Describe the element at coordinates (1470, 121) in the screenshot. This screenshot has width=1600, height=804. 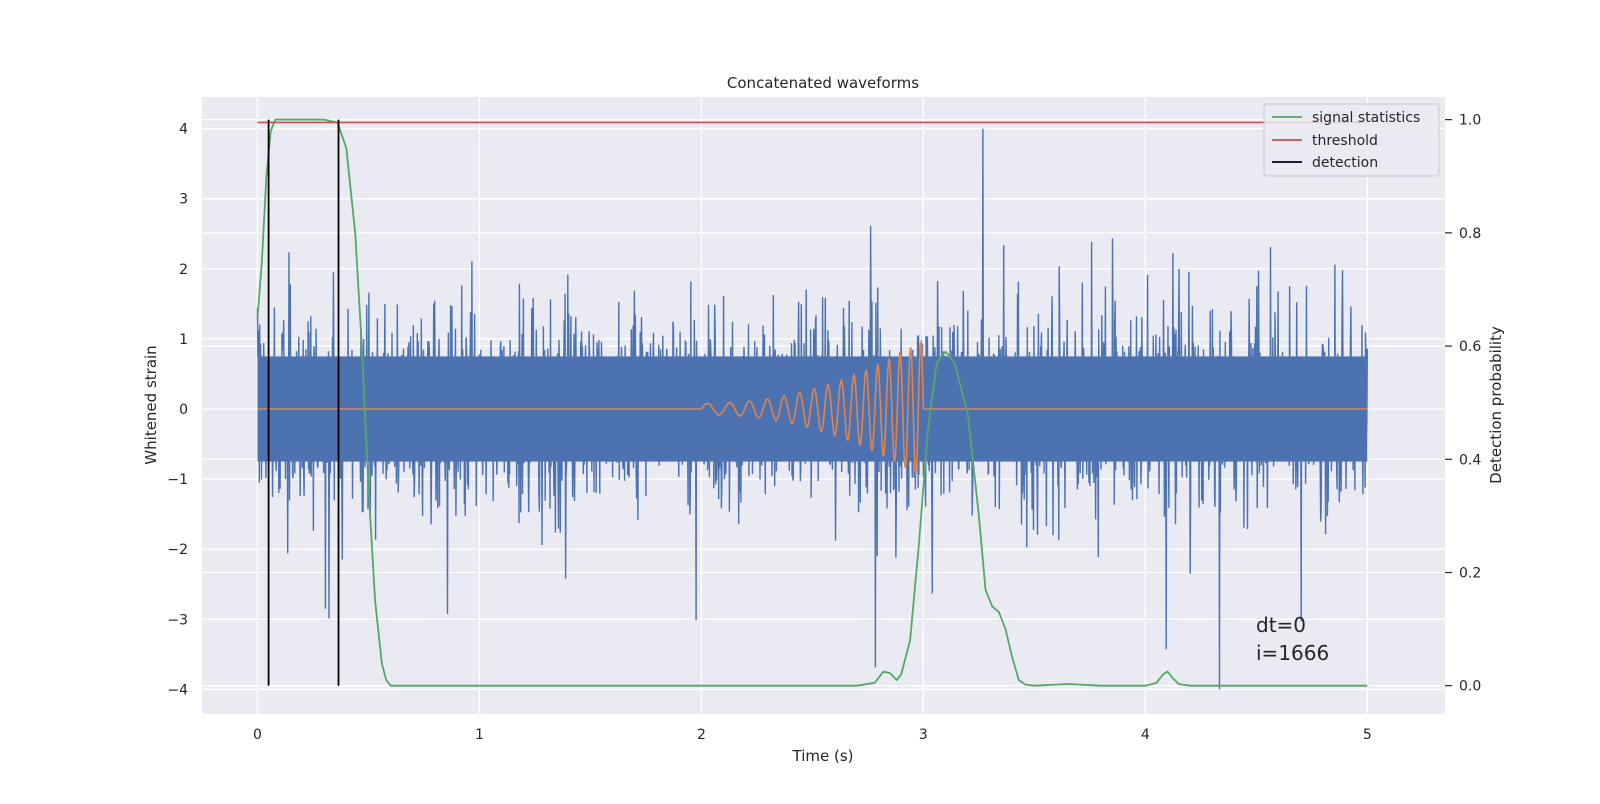
I see `y-right-tick-label: 1.0` at that location.